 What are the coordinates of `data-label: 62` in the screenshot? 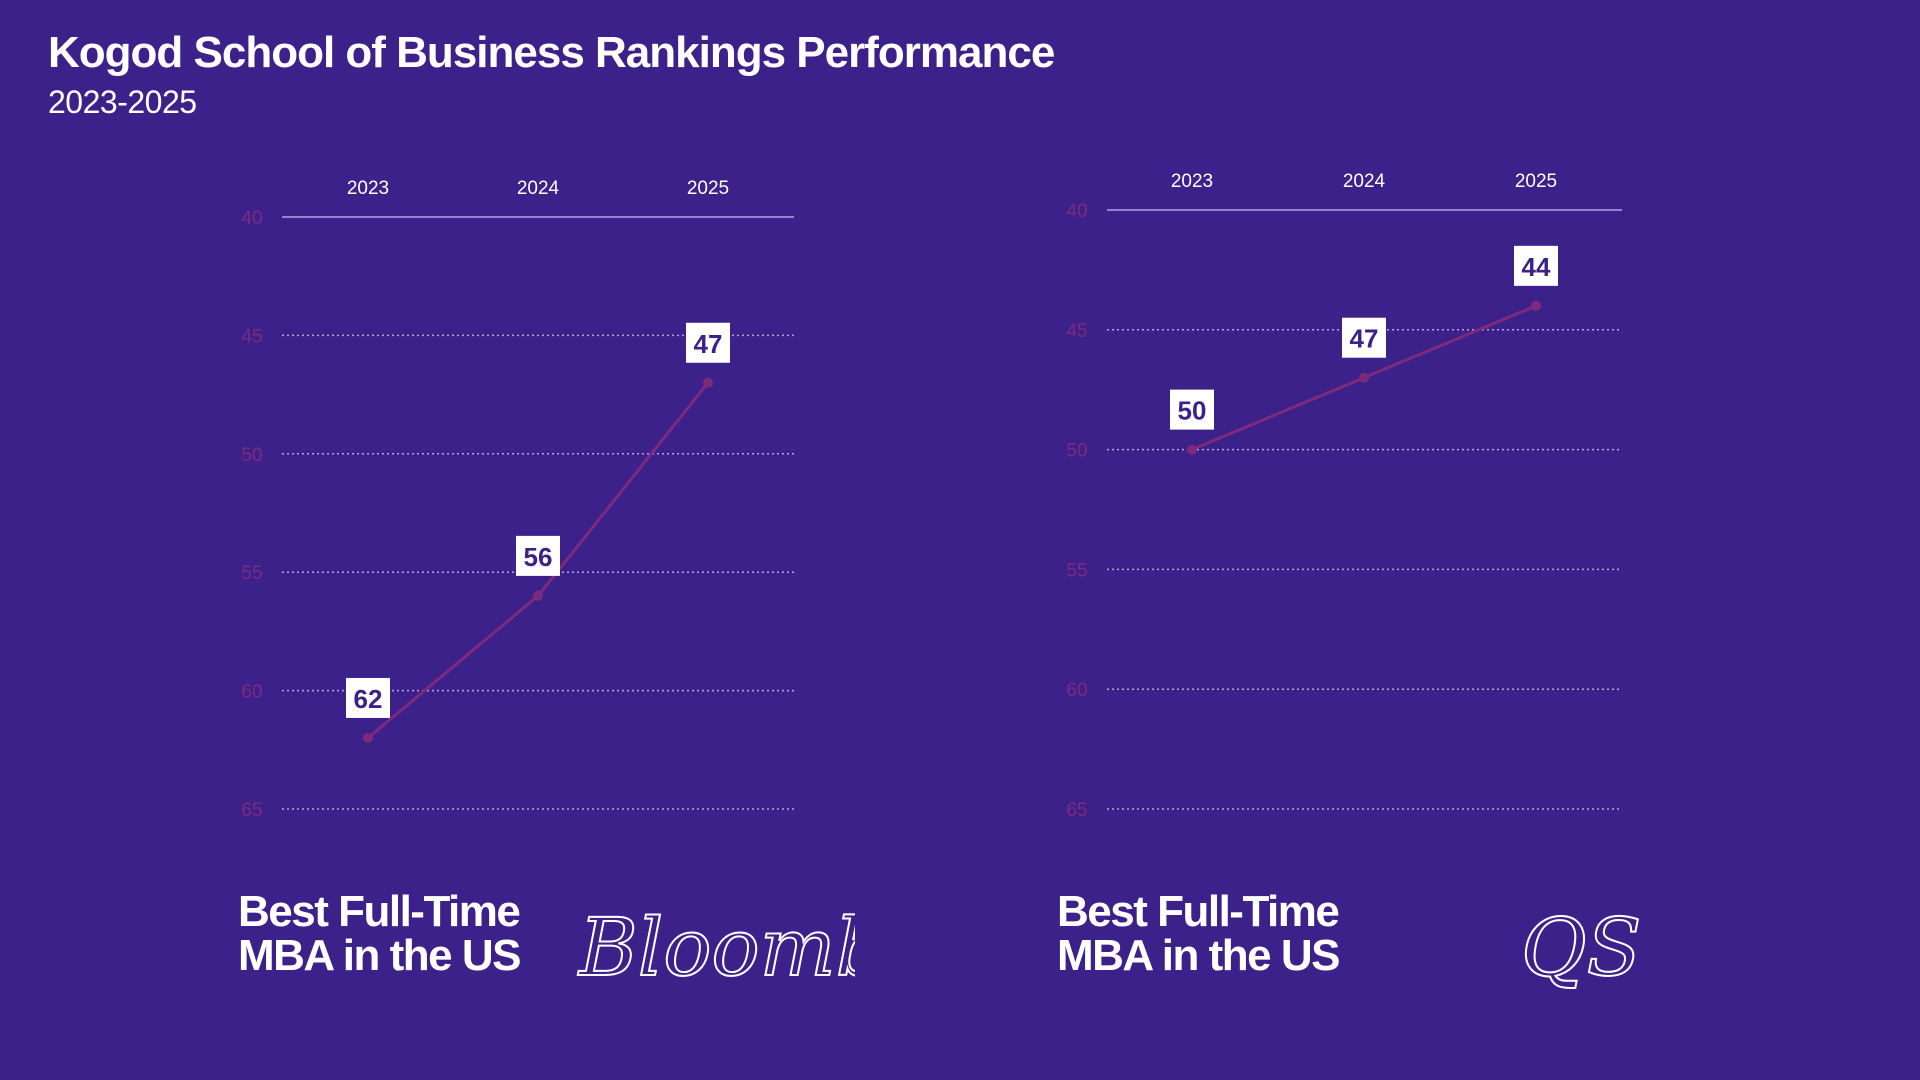 It's located at (368, 699).